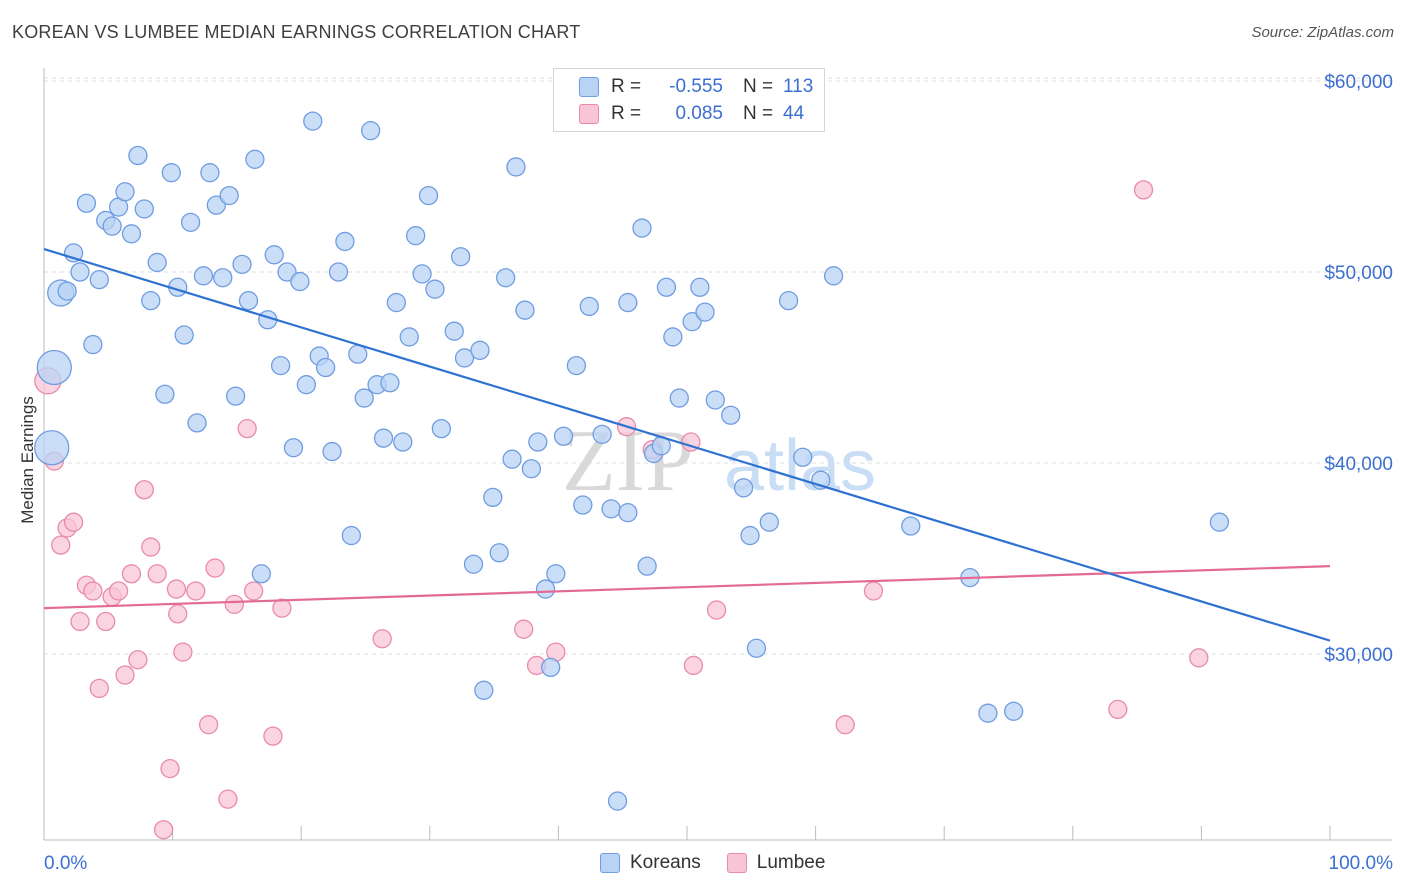  What do you see at coordinates (699, 113) in the screenshot?
I see `r-value: 0.085` at bounding box center [699, 113].